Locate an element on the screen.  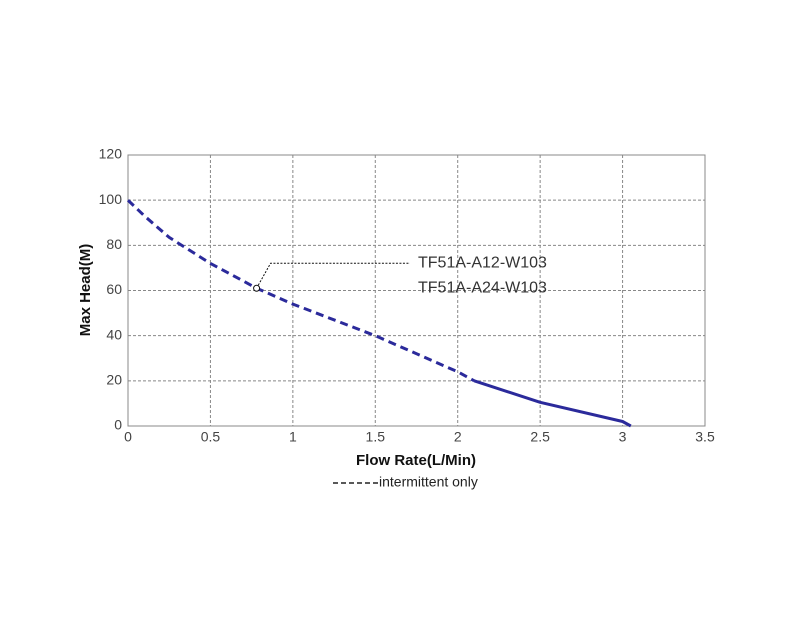
x-tick-label: 0 is located at coordinates (128, 437).